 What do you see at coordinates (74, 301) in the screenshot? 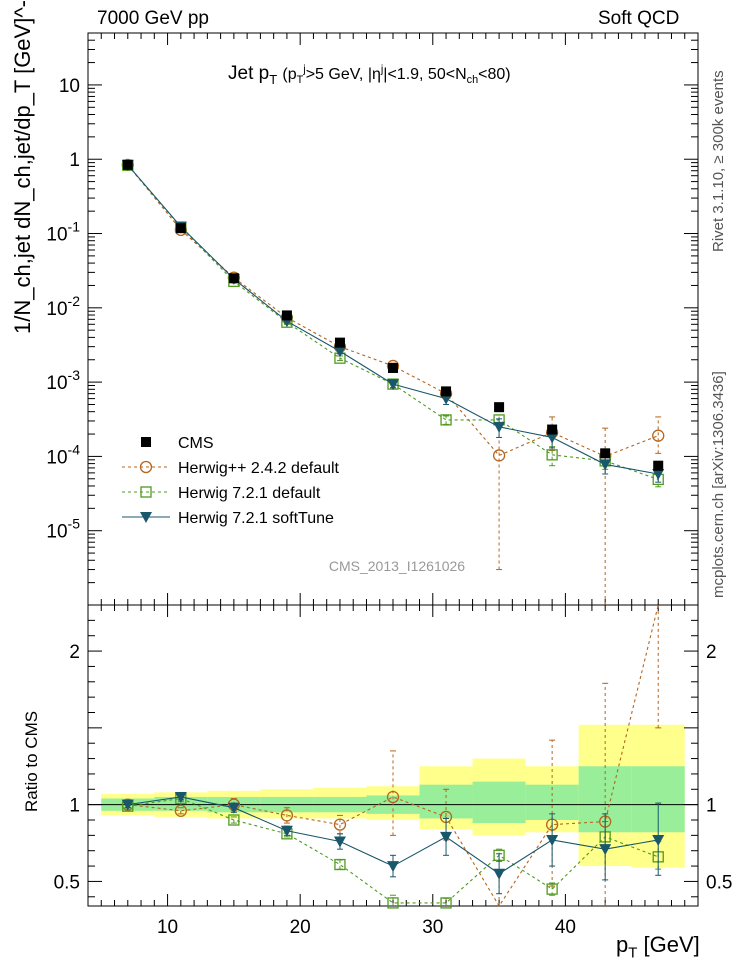
I see `y-tick-exp: -2` at bounding box center [74, 301].